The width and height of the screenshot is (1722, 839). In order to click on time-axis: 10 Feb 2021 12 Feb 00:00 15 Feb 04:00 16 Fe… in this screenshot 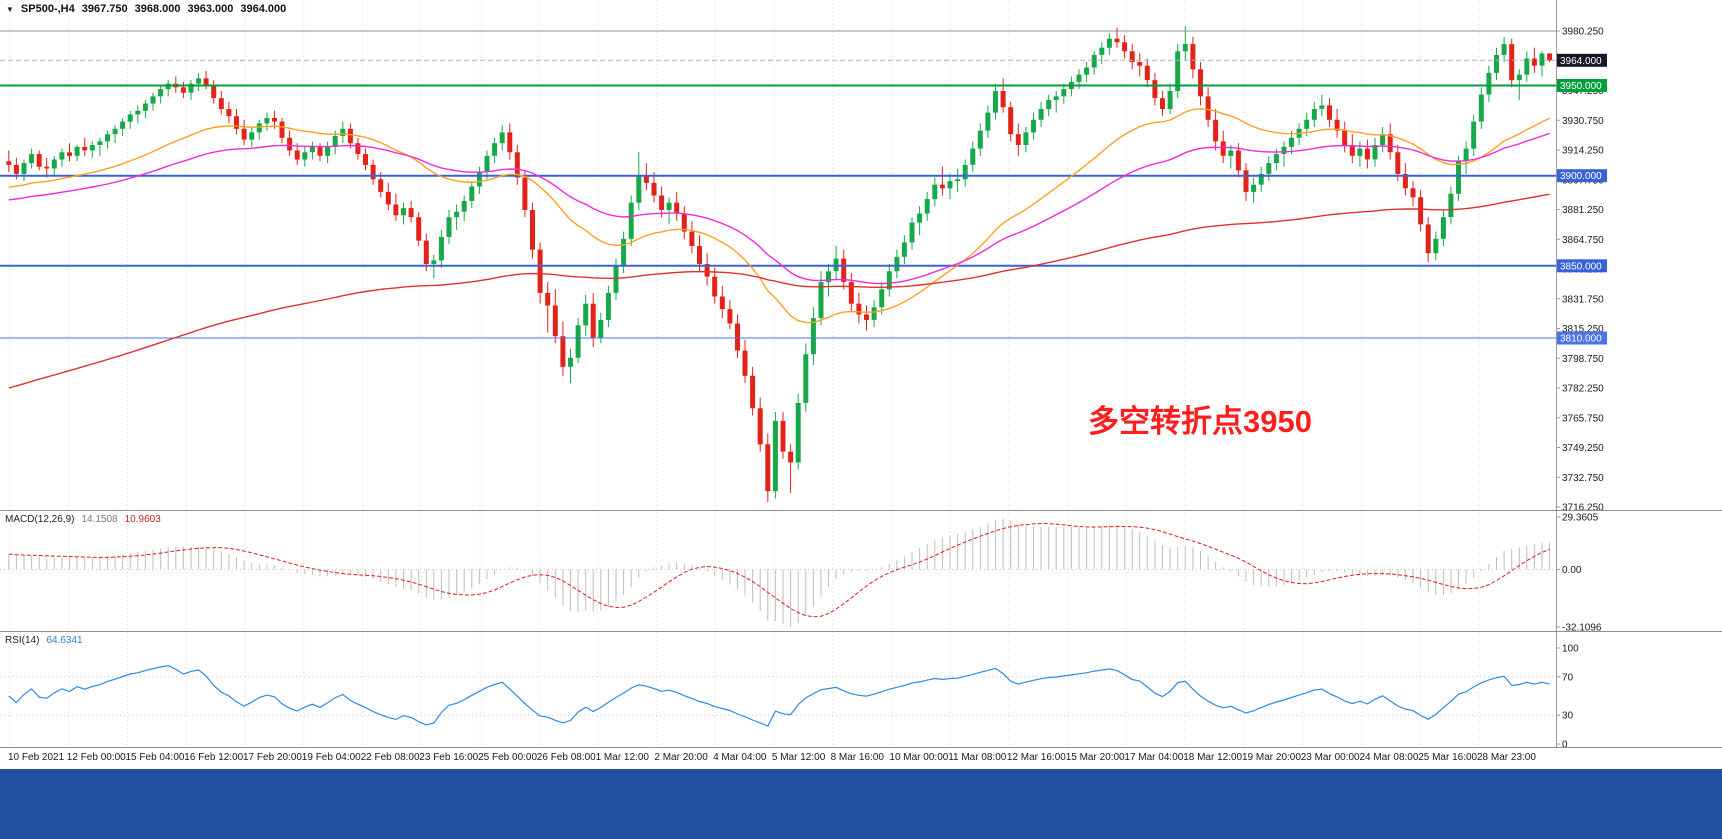, I will do `click(772, 757)`.